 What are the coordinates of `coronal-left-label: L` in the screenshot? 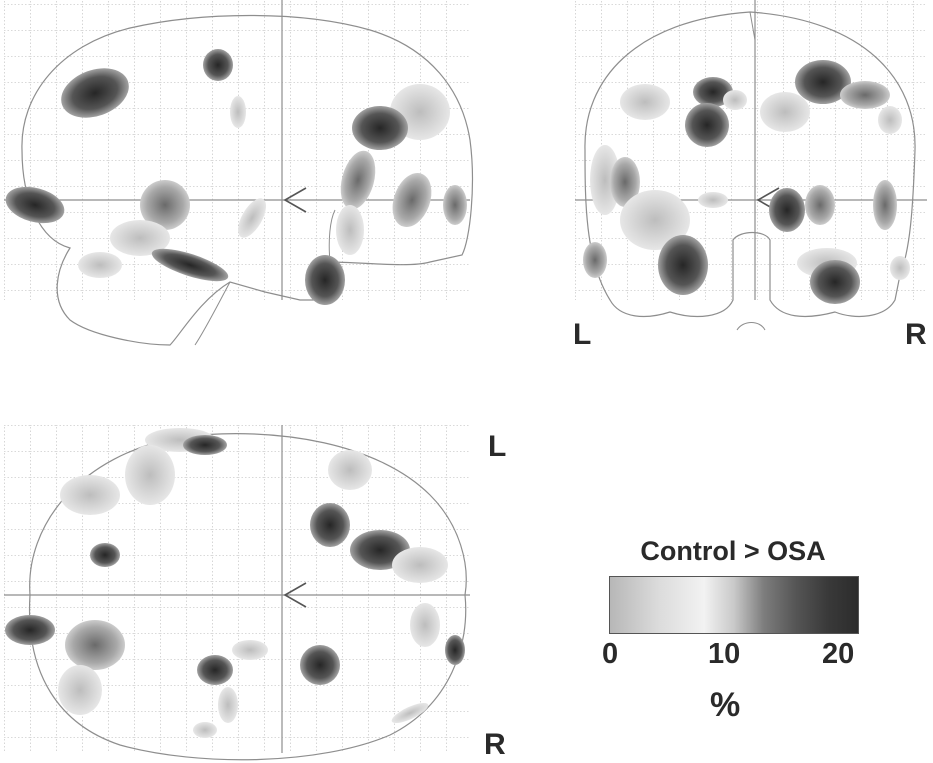 It's located at (582, 334).